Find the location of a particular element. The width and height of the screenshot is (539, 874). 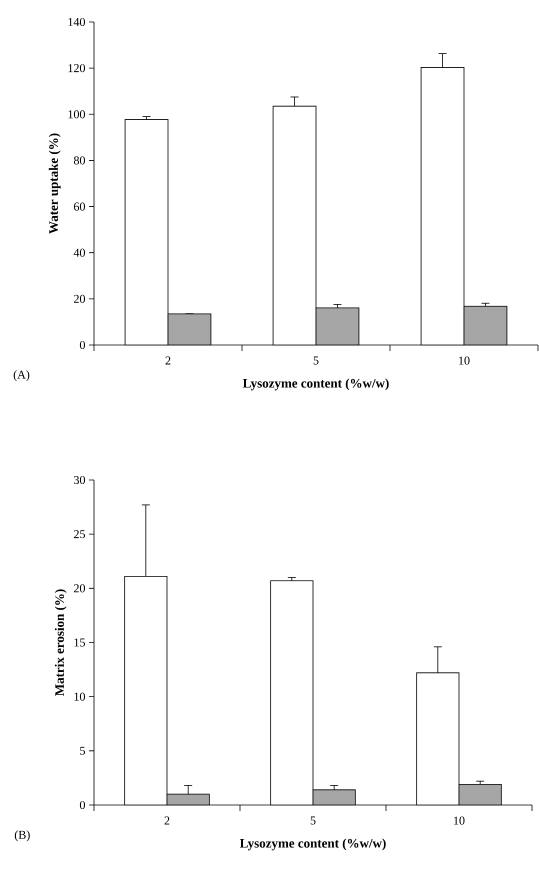

y-tick-label: 60 is located at coordinates (79, 206).